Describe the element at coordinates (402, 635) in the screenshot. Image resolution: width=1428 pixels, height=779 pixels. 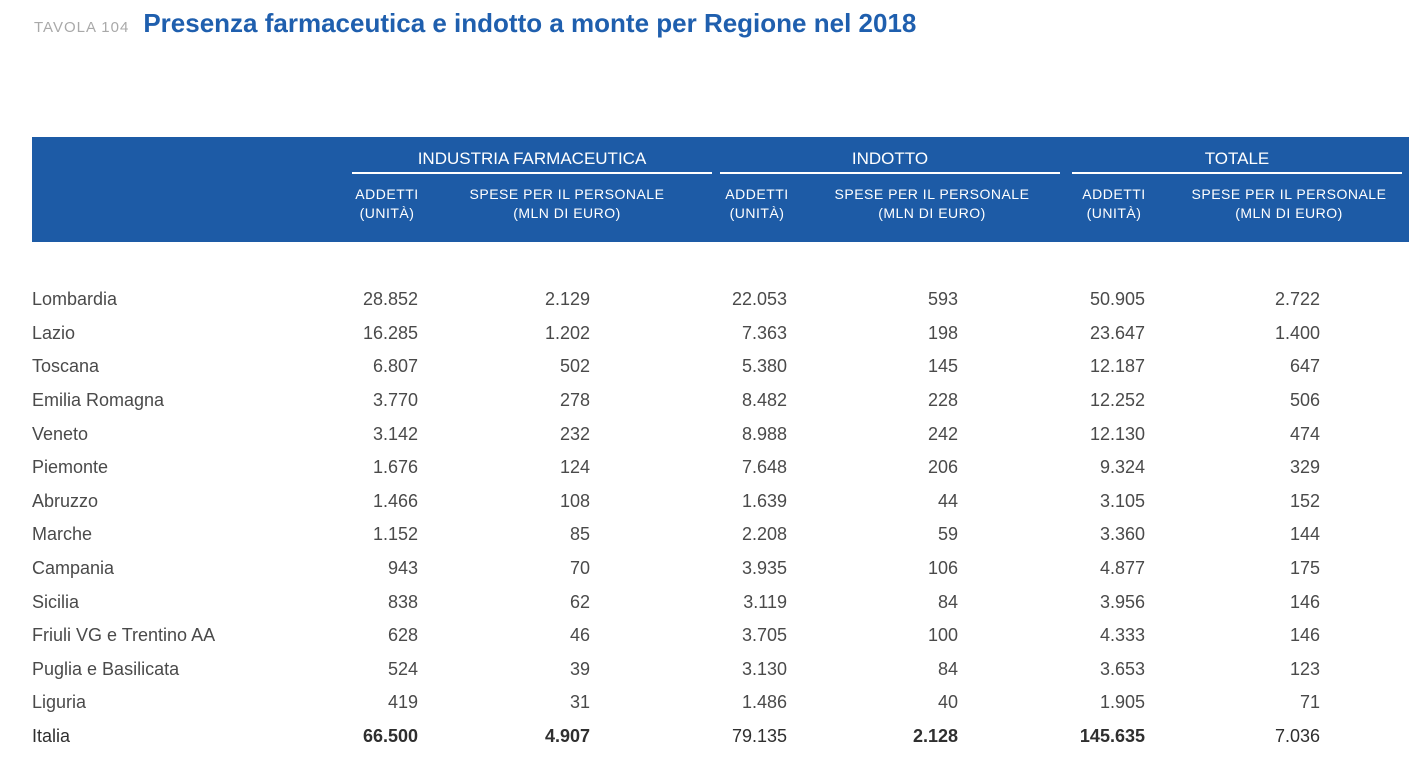
I see `cell-addetti-industria: 628` at that location.